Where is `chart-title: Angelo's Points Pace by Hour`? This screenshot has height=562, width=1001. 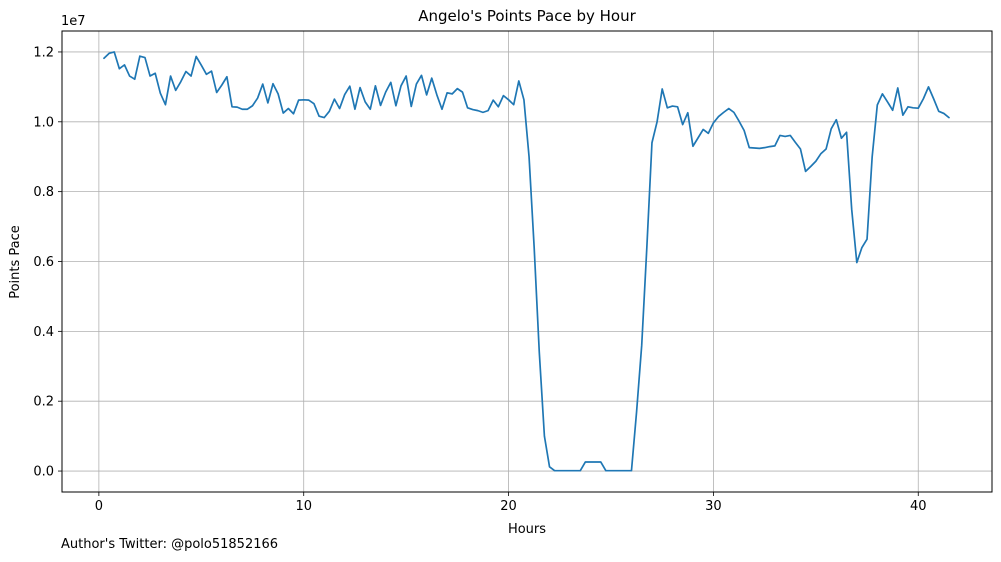
chart-title: Angelo's Points Pace by Hour is located at coordinates (527, 16).